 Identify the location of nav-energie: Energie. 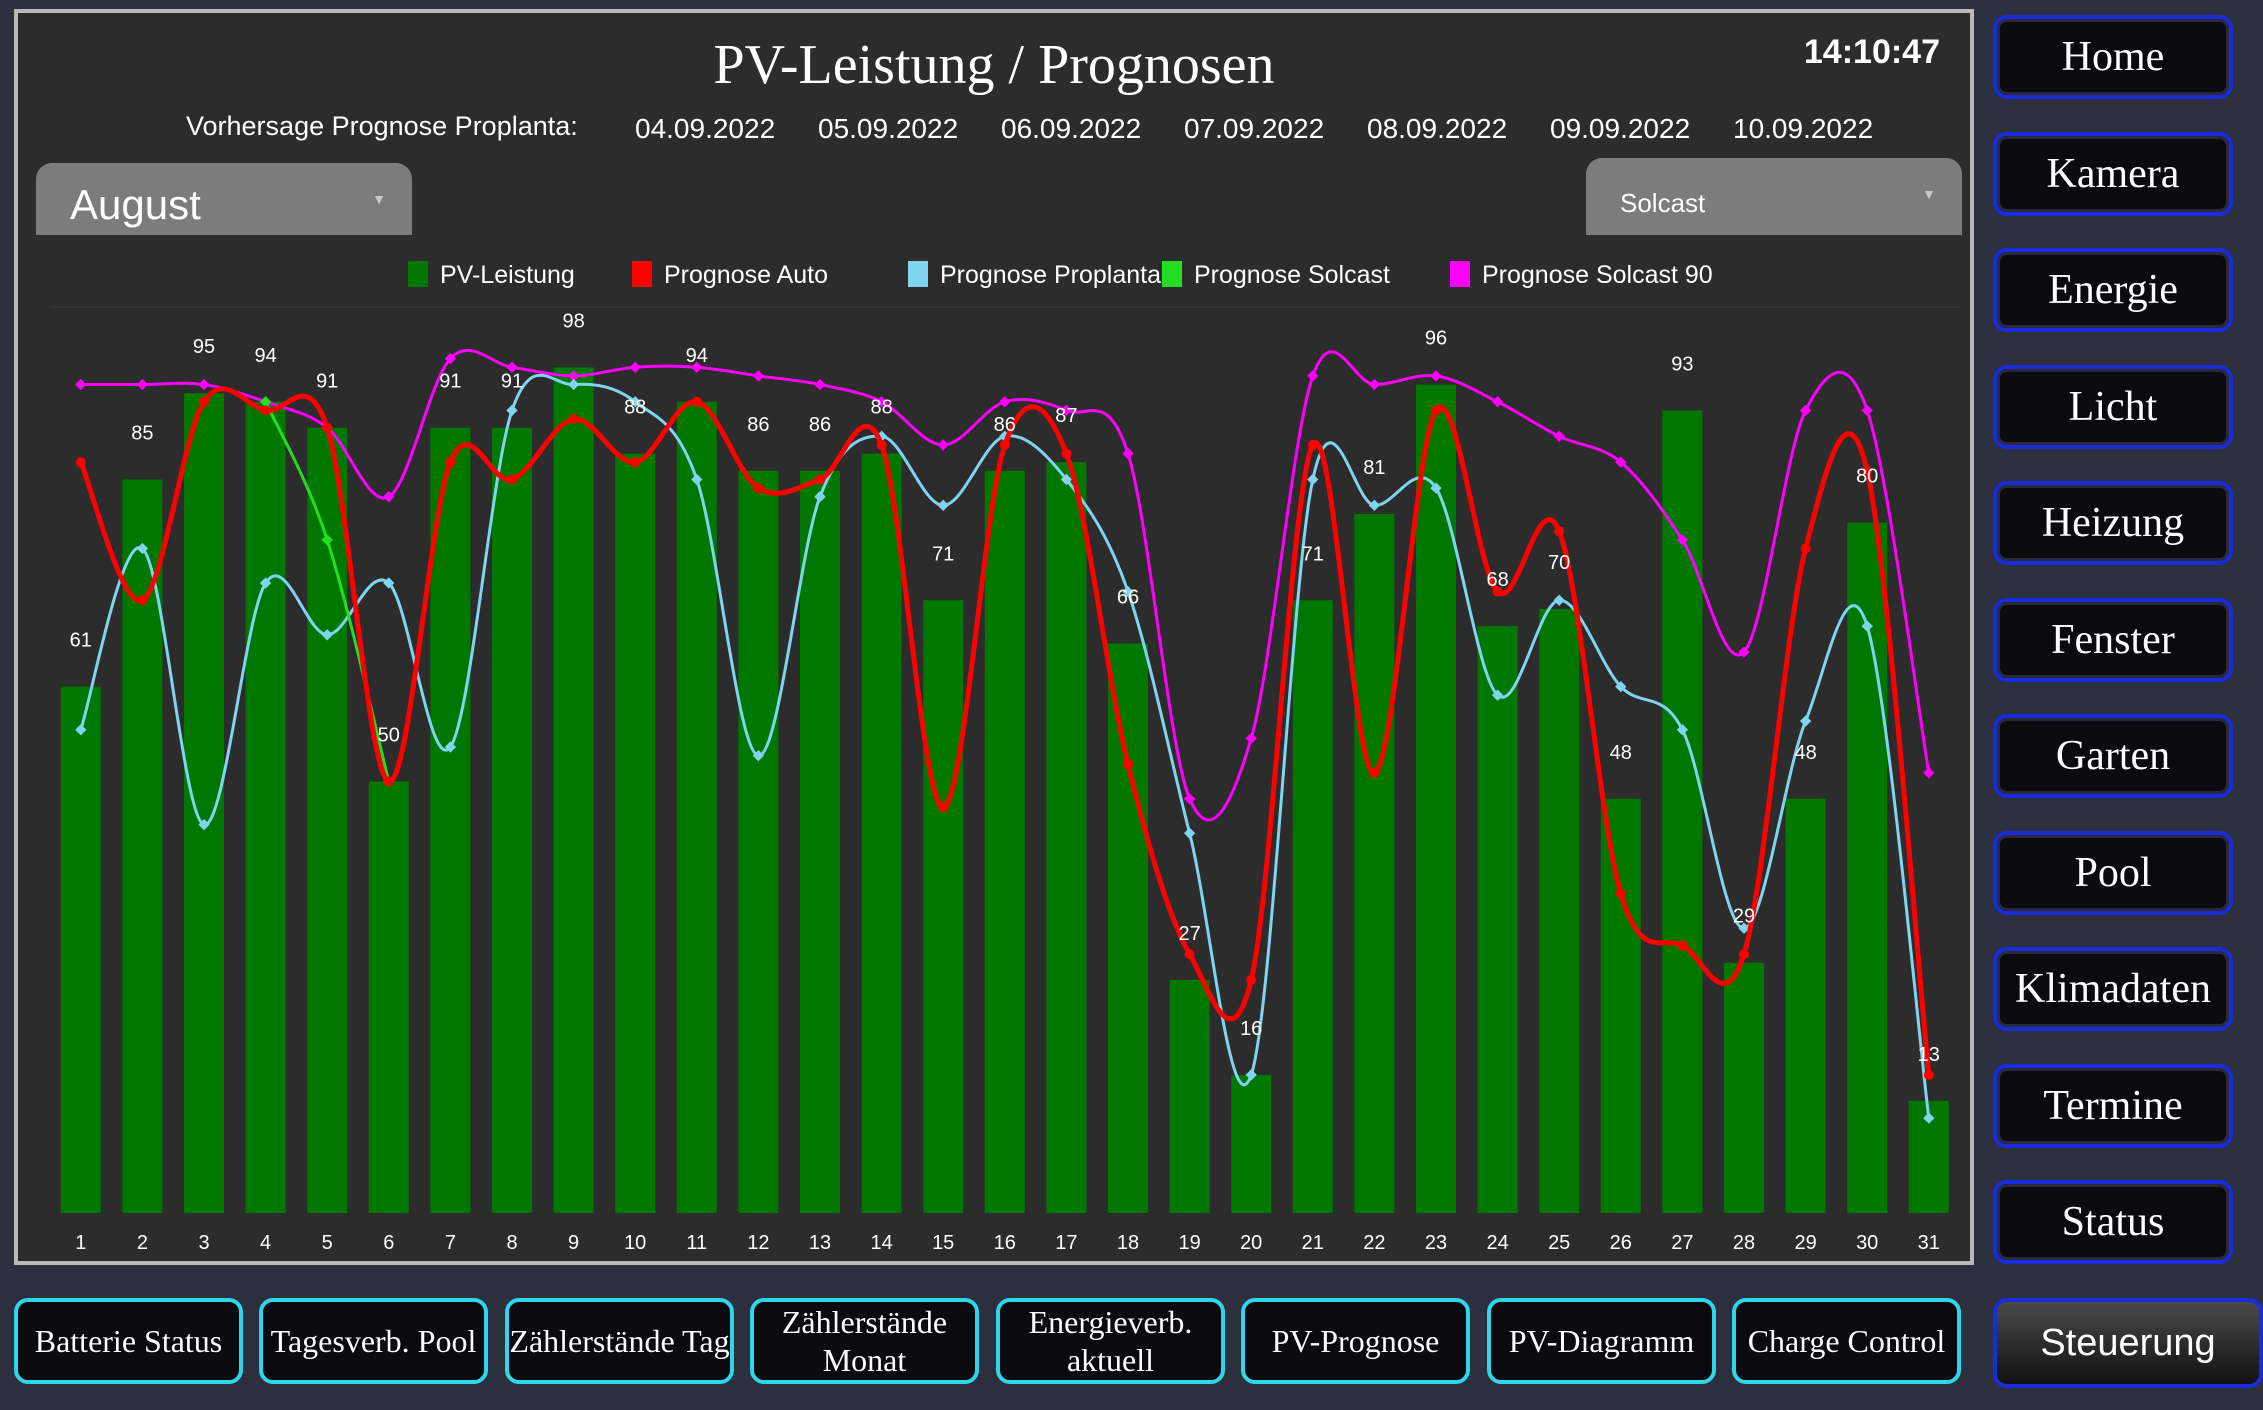
(2113, 290).